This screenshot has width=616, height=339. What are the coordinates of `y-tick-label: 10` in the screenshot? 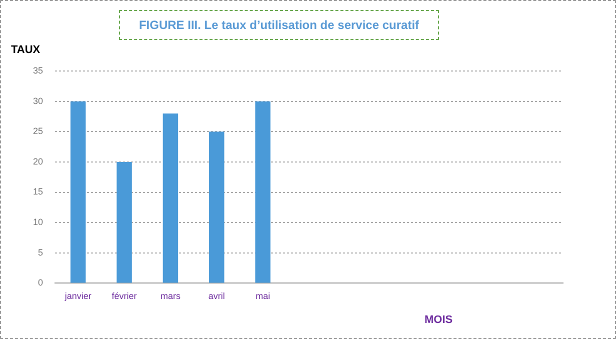 It's located at (38, 222).